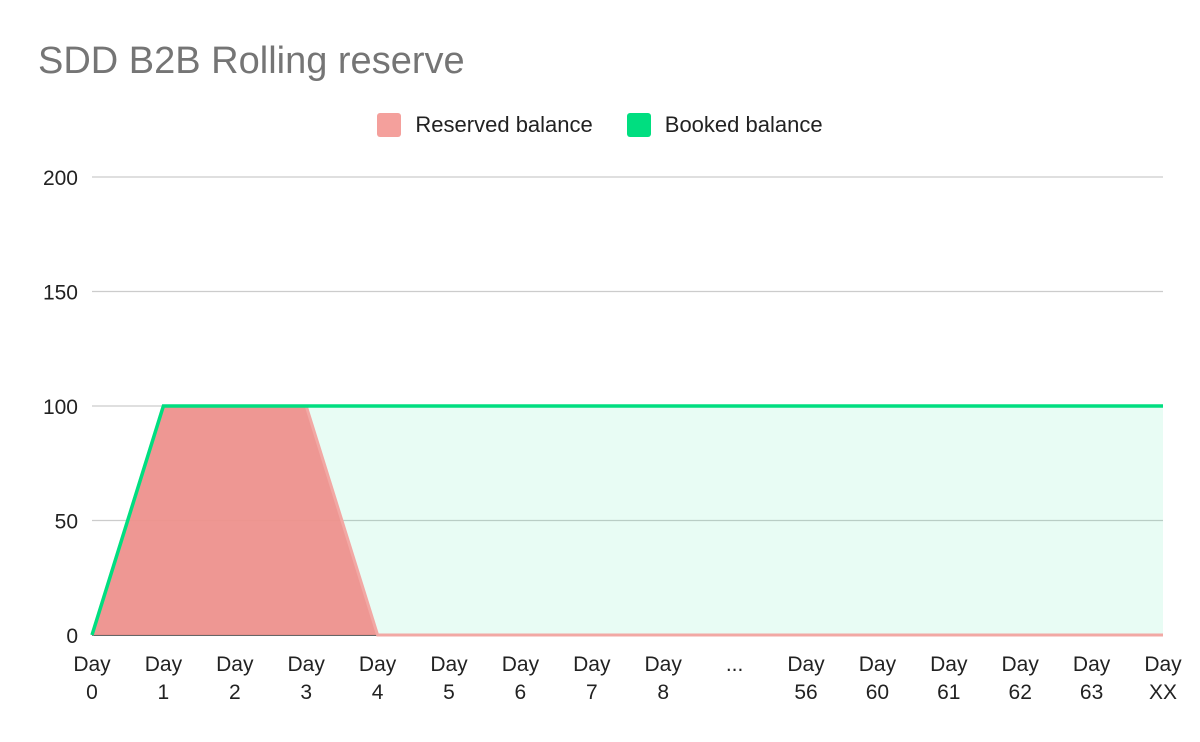 This screenshot has height=742, width=1200. What do you see at coordinates (663, 692) in the screenshot?
I see `x-tick-label-8-line2: 8` at bounding box center [663, 692].